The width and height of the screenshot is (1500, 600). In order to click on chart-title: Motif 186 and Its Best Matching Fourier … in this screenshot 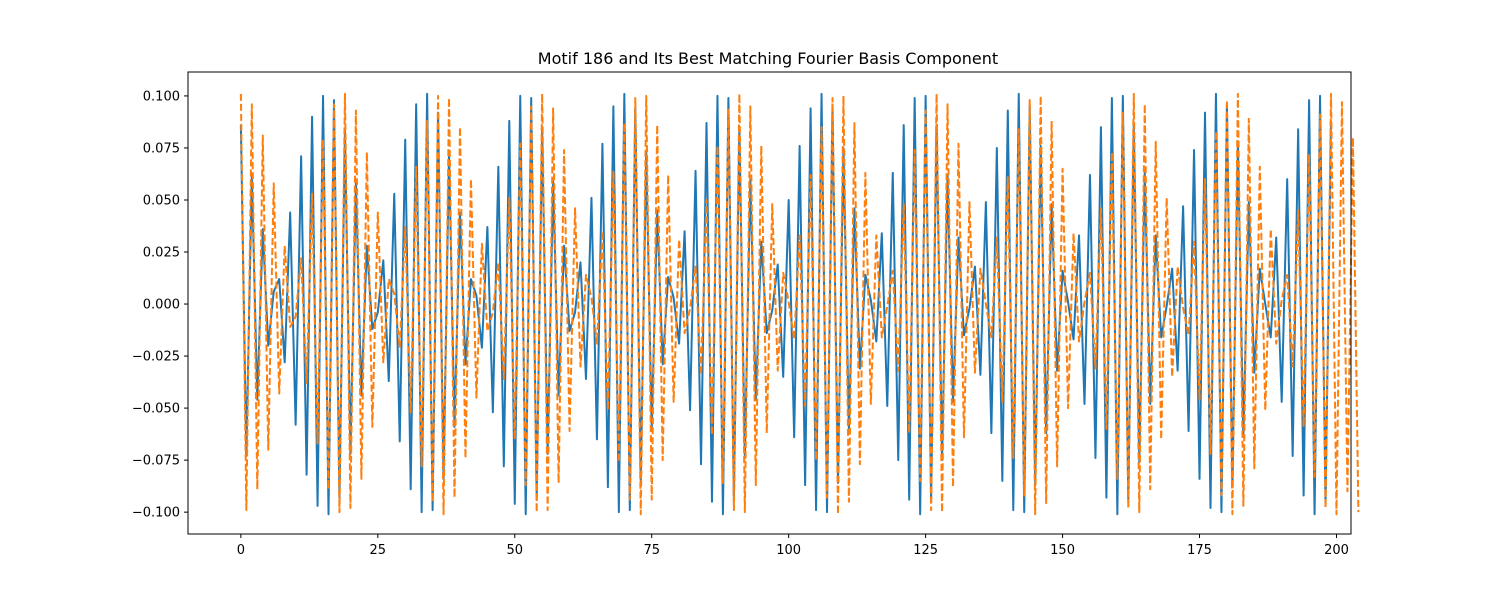, I will do `click(768, 58)`.